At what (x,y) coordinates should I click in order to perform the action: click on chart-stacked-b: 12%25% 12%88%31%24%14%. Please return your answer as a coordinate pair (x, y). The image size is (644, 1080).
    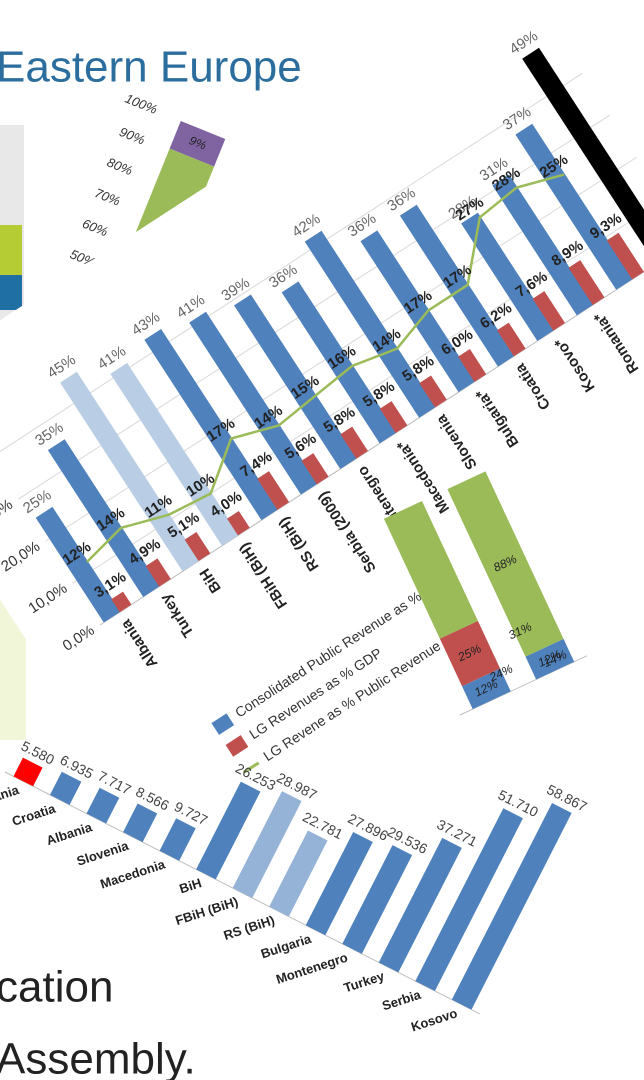
    Looking at the image, I should click on (485, 593).